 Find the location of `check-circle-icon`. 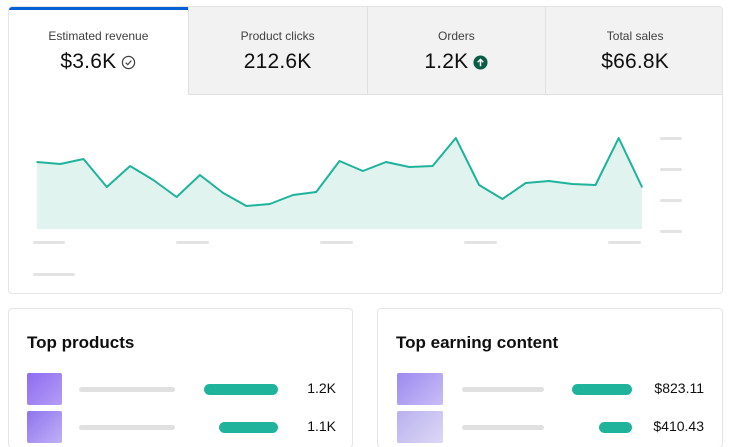

check-circle-icon is located at coordinates (129, 62).